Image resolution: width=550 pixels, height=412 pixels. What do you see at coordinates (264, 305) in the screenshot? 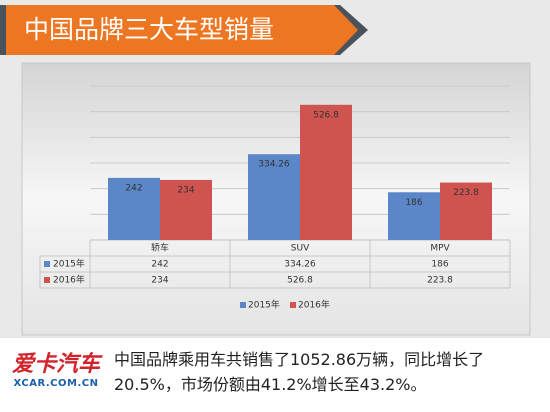
I see `legend-label: 2015年` at bounding box center [264, 305].